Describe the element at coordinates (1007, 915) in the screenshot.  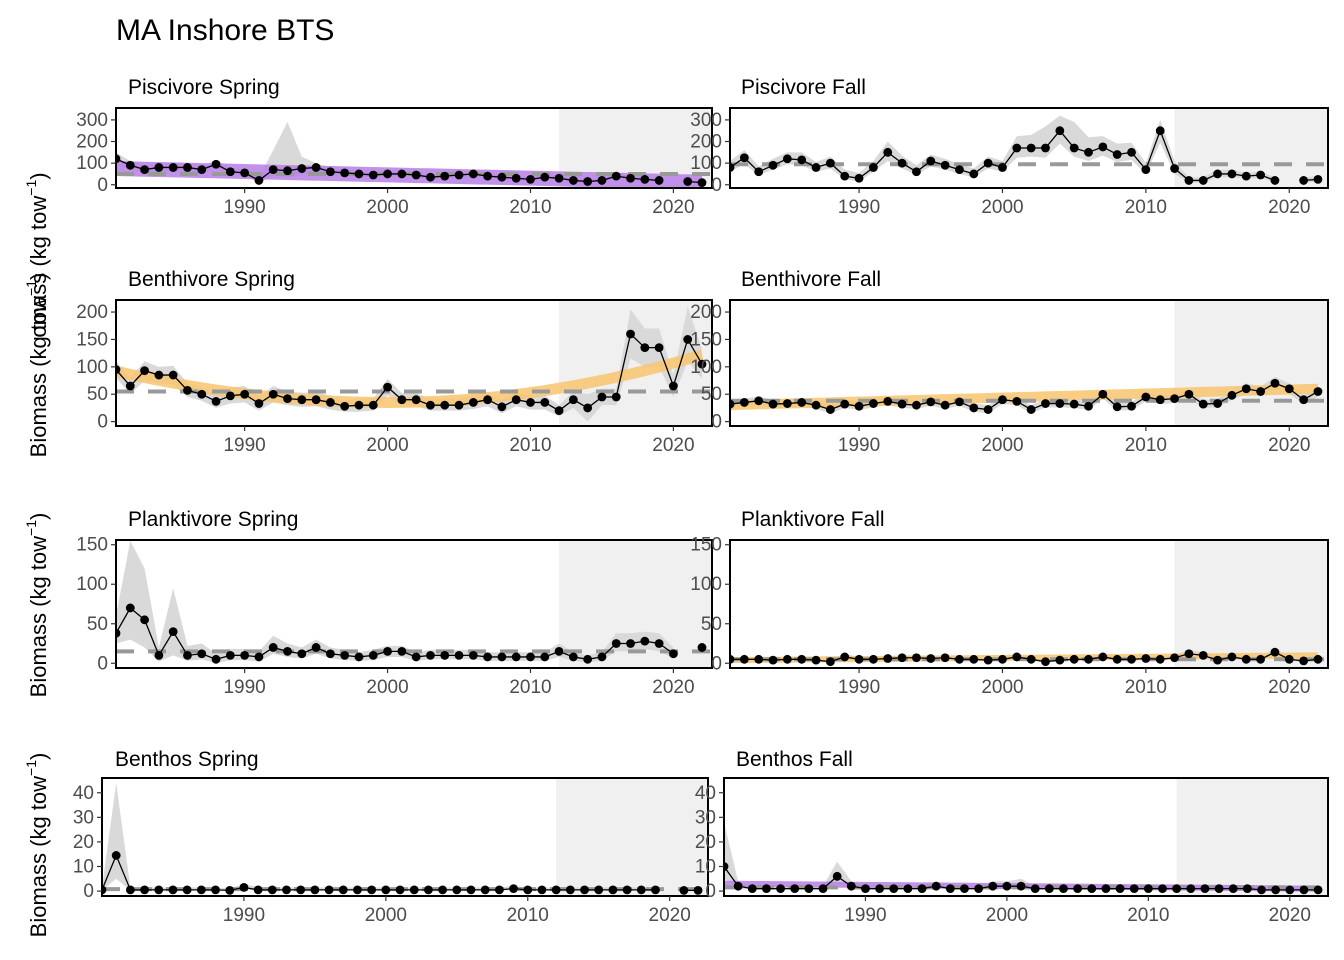
I see `x-tick-label: 2000` at that location.